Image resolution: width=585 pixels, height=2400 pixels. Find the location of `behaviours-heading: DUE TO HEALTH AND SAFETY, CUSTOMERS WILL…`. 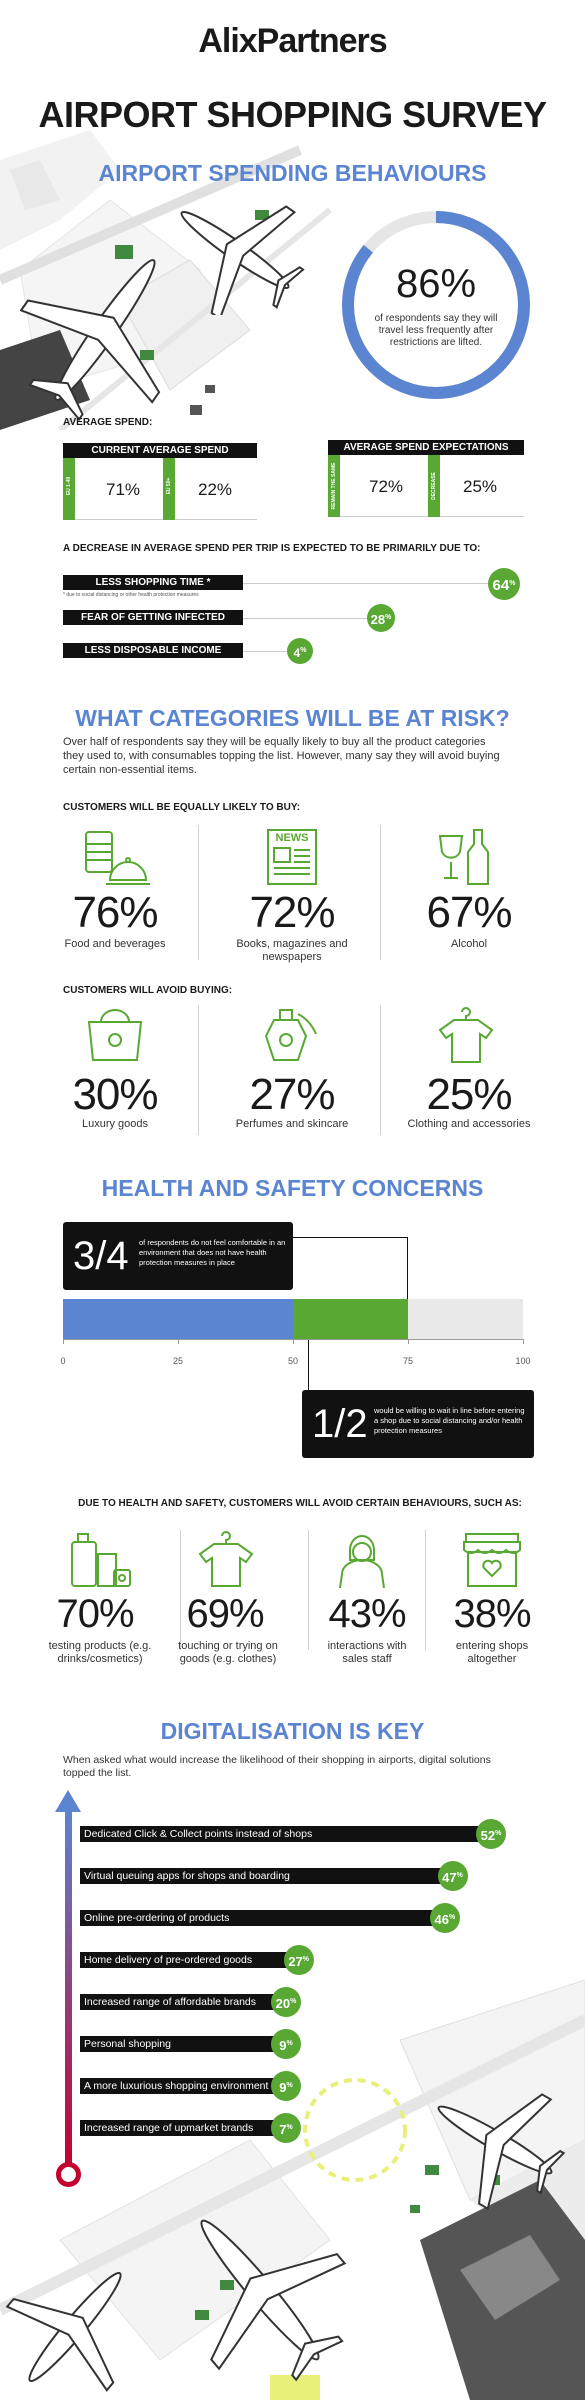

behaviours-heading: DUE TO HEALTH AND SAFETY, CUSTOMERS WILL… is located at coordinates (300, 1503).